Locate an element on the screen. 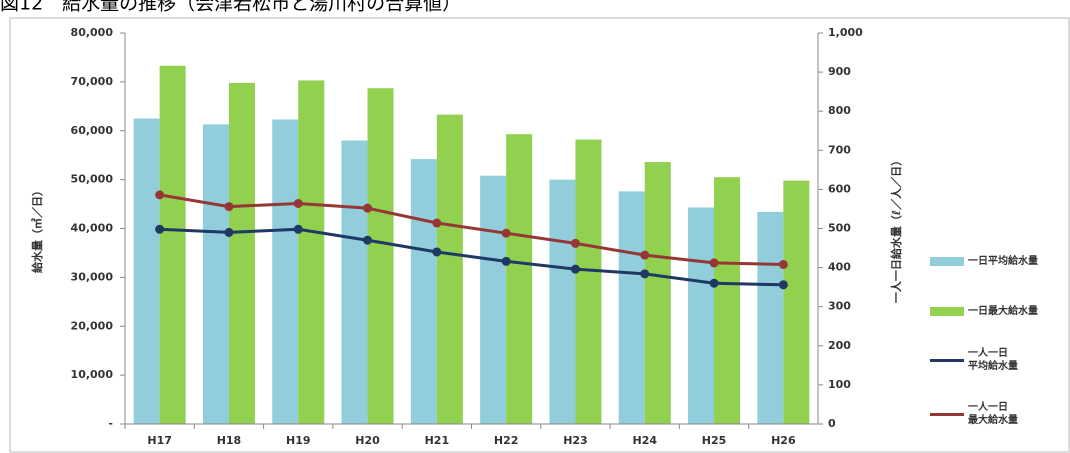  y2-tick-label: 700 is located at coordinates (839, 149).